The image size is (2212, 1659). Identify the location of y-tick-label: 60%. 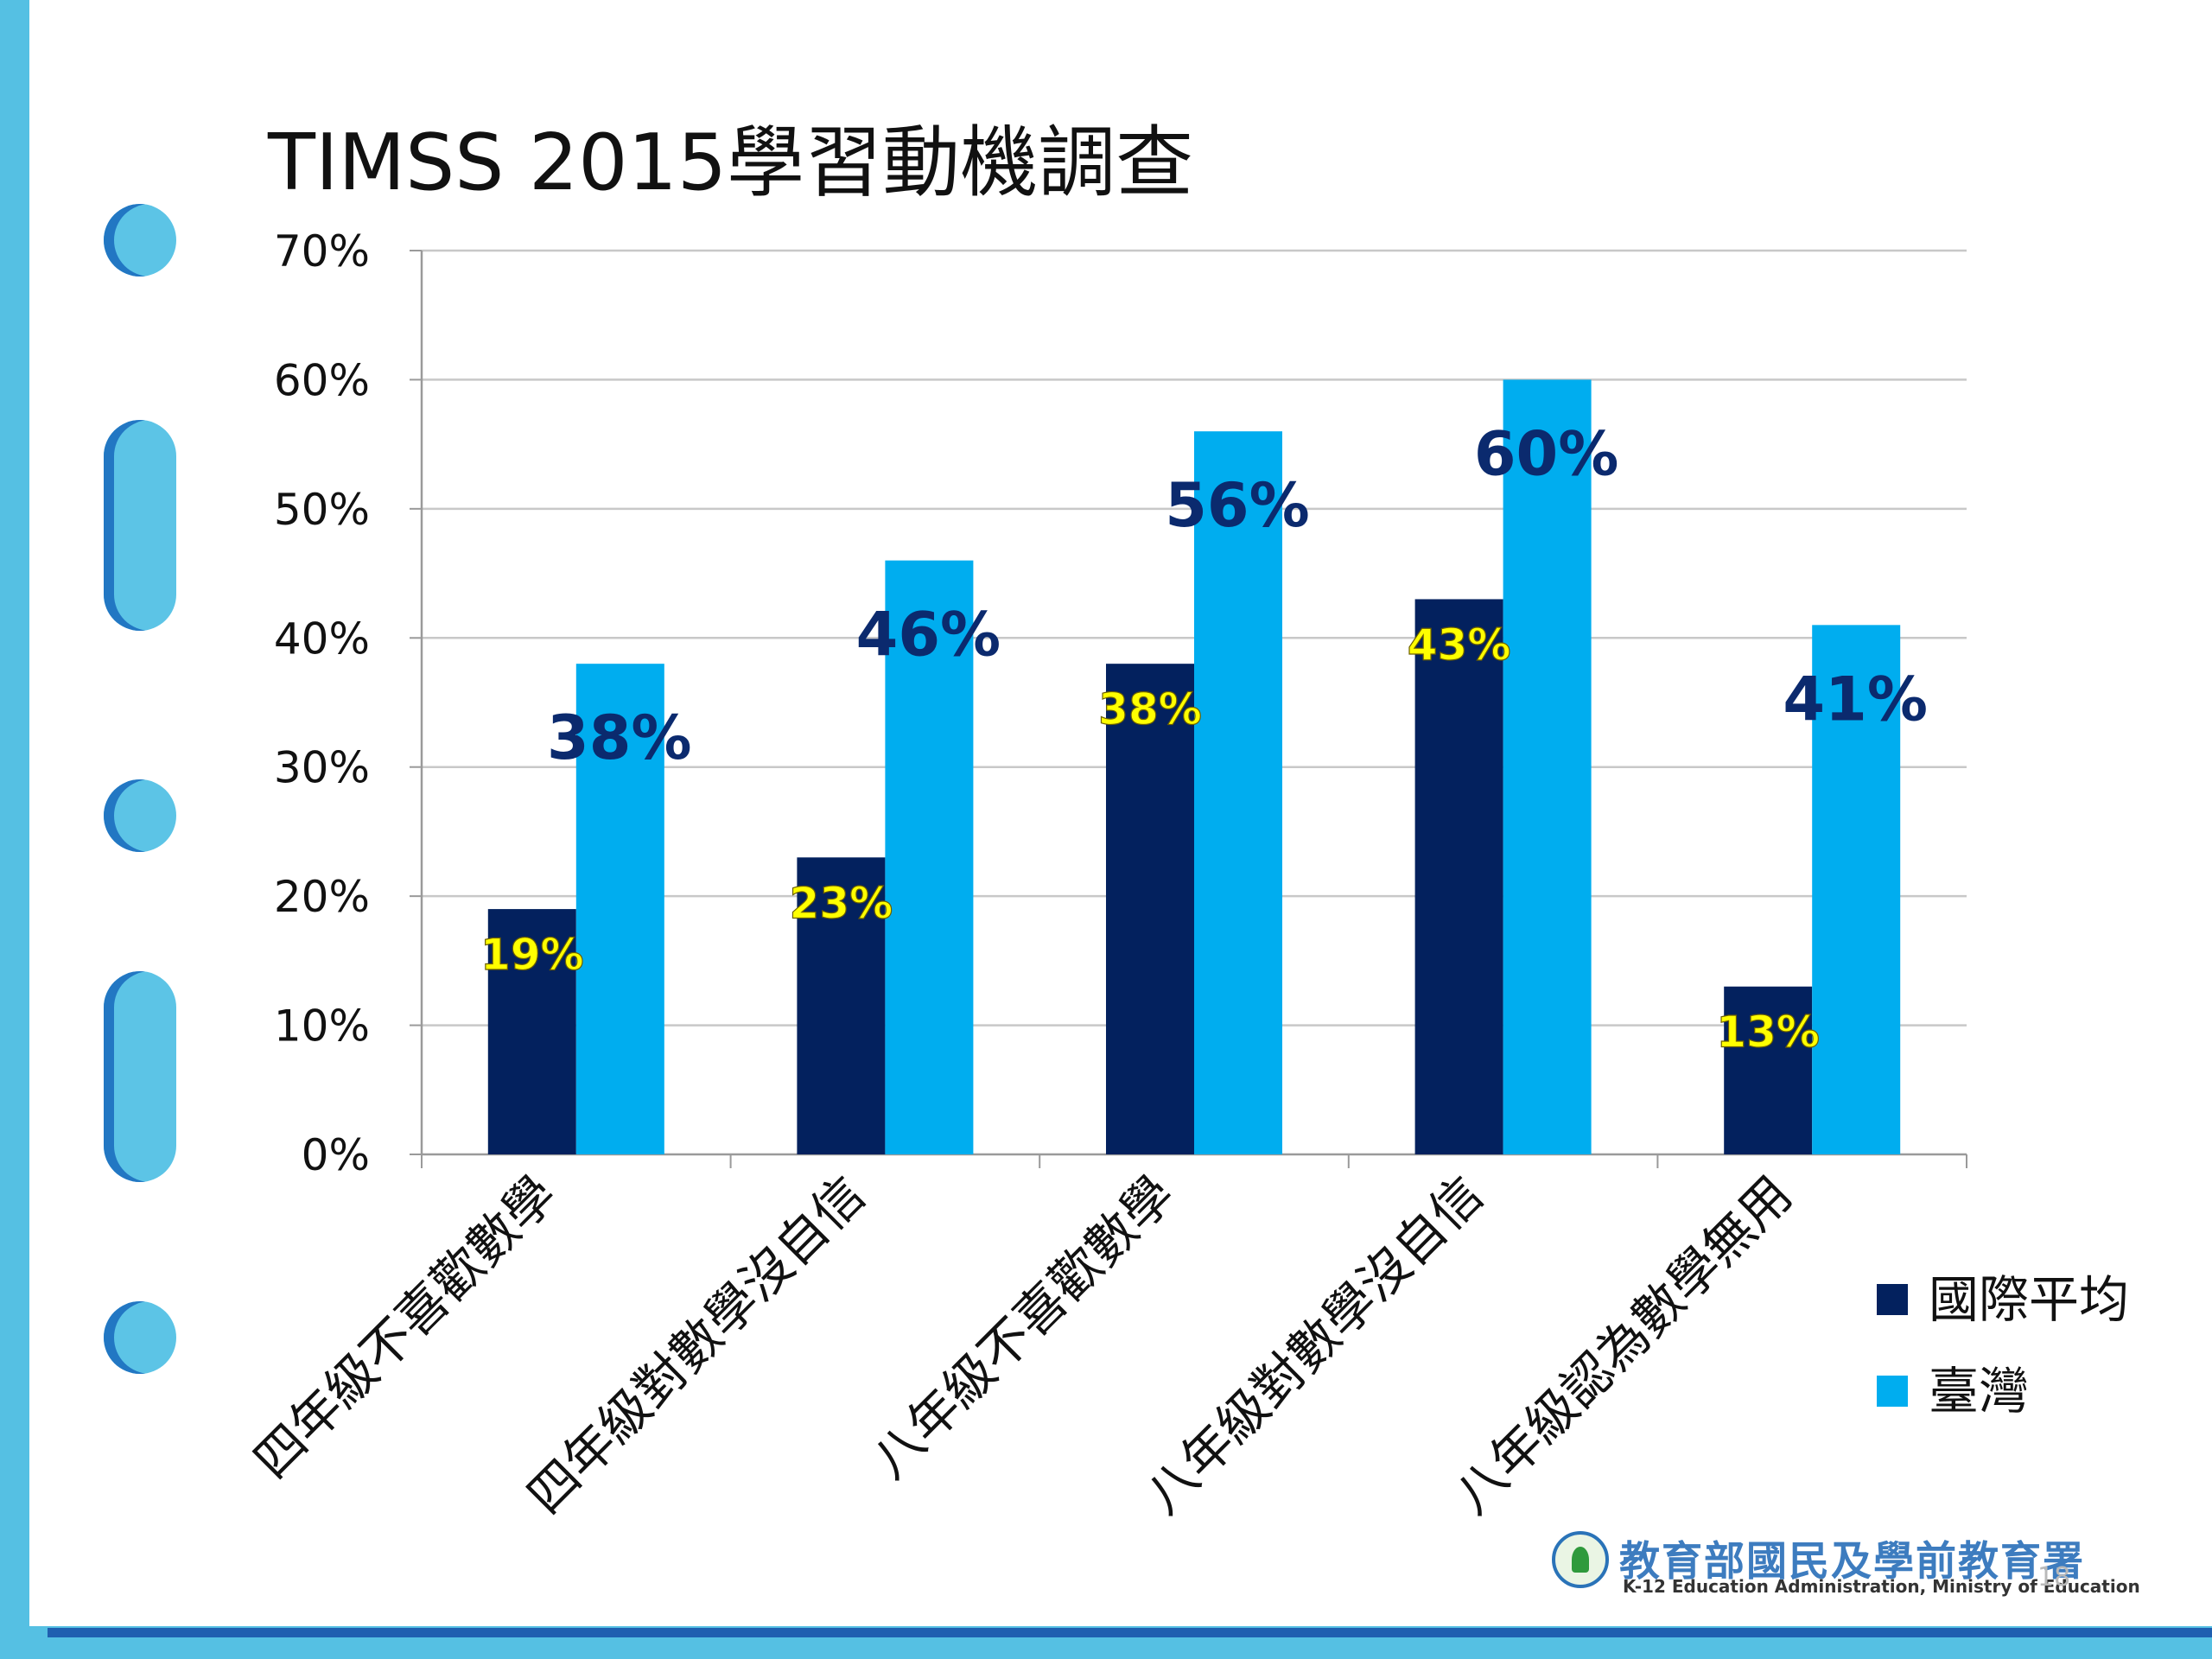
(322, 380).